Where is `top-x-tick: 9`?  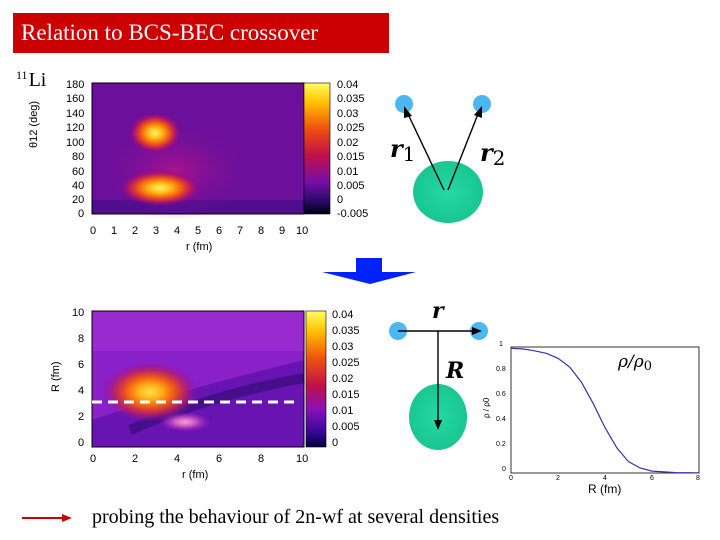
top-x-tick: 9 is located at coordinates (282, 231).